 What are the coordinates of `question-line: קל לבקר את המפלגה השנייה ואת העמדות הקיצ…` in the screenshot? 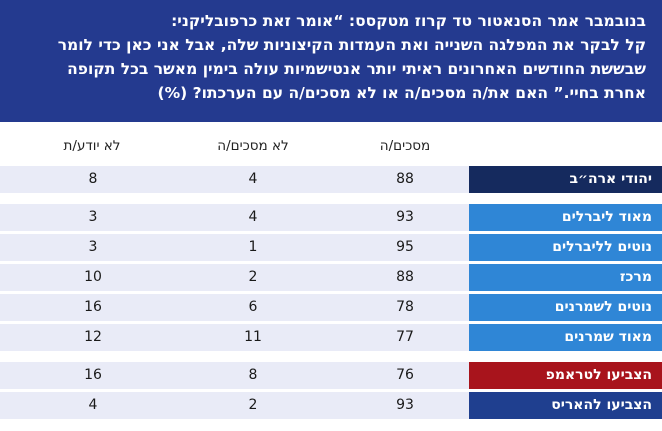 It's located at (351, 45).